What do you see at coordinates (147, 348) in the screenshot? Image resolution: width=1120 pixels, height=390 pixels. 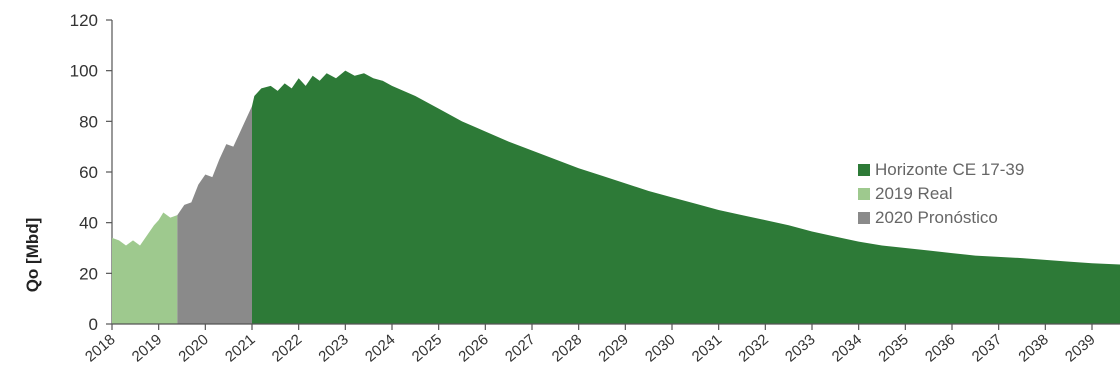 I see `x-tick-label: 2019` at bounding box center [147, 348].